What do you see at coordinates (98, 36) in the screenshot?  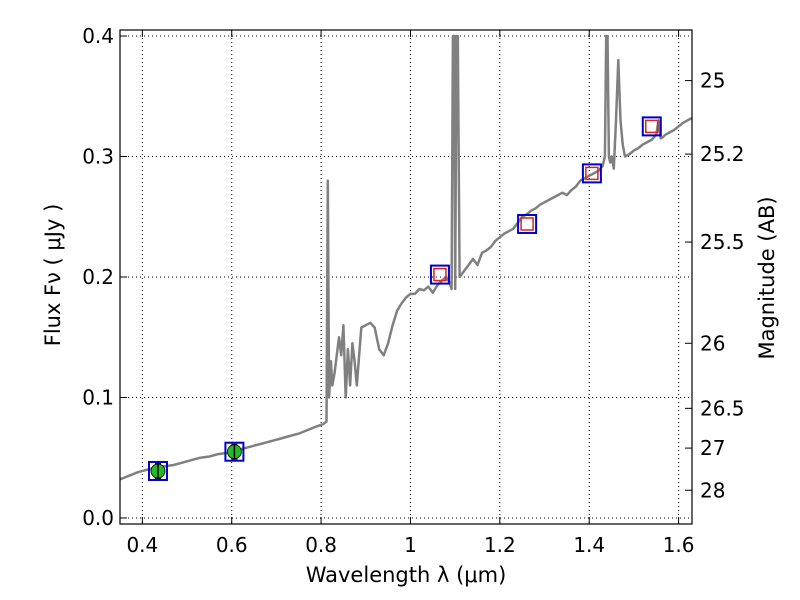 I see `y-tick-label: 0.4` at bounding box center [98, 36].